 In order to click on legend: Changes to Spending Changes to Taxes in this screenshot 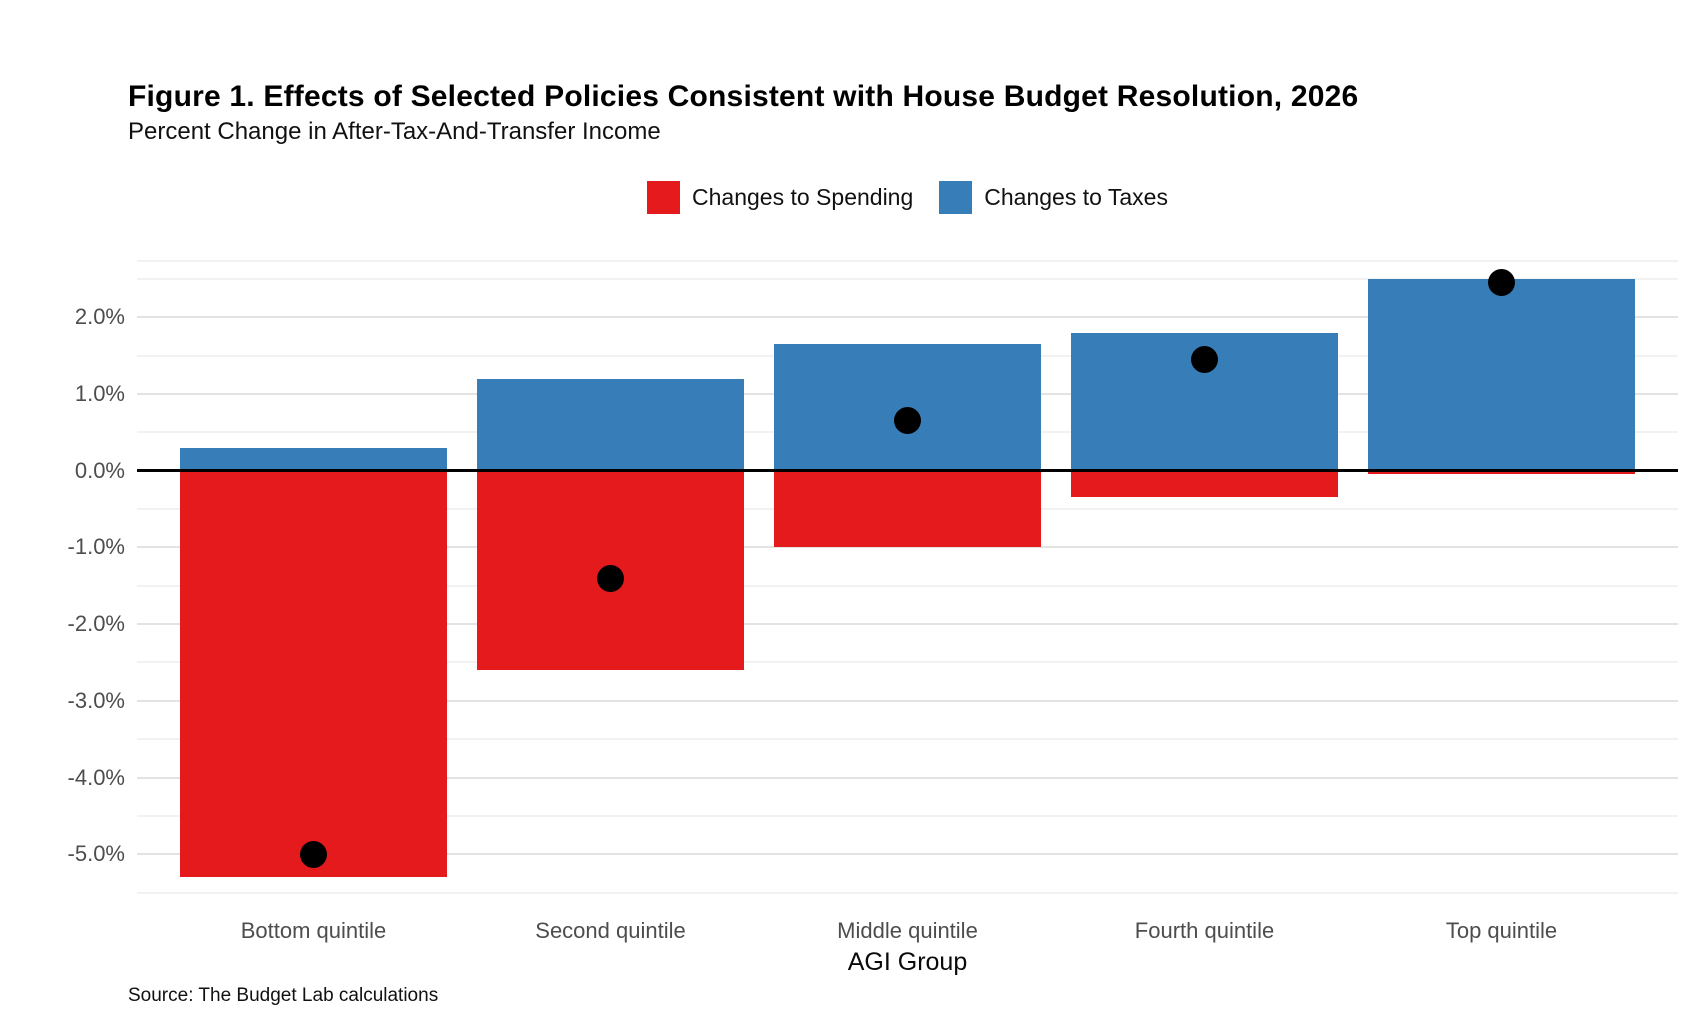, I will do `click(907, 197)`.